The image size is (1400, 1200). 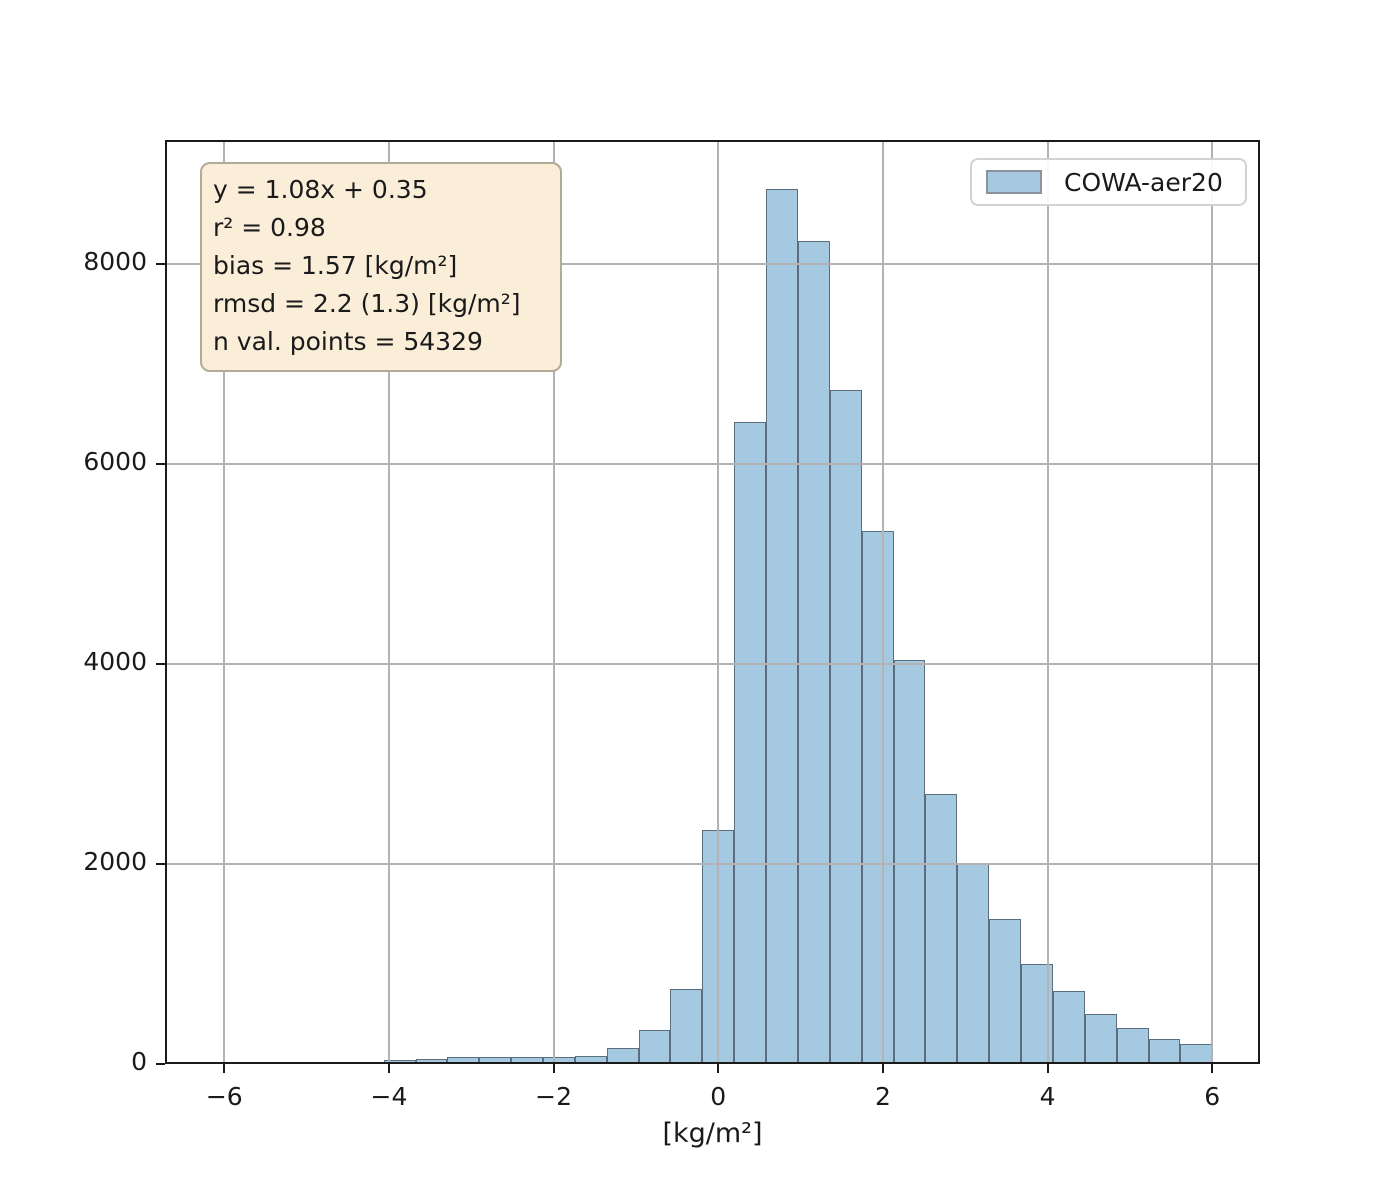 I want to click on y-tick-label: 4000, so click(x=115, y=661).